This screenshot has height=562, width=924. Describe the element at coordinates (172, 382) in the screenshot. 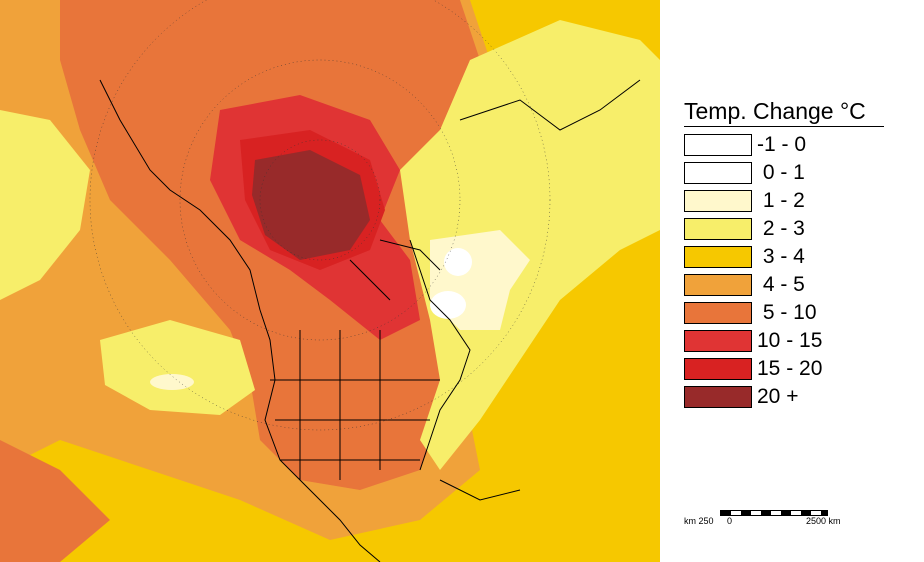

I see `zone-1-2-pacific` at that location.